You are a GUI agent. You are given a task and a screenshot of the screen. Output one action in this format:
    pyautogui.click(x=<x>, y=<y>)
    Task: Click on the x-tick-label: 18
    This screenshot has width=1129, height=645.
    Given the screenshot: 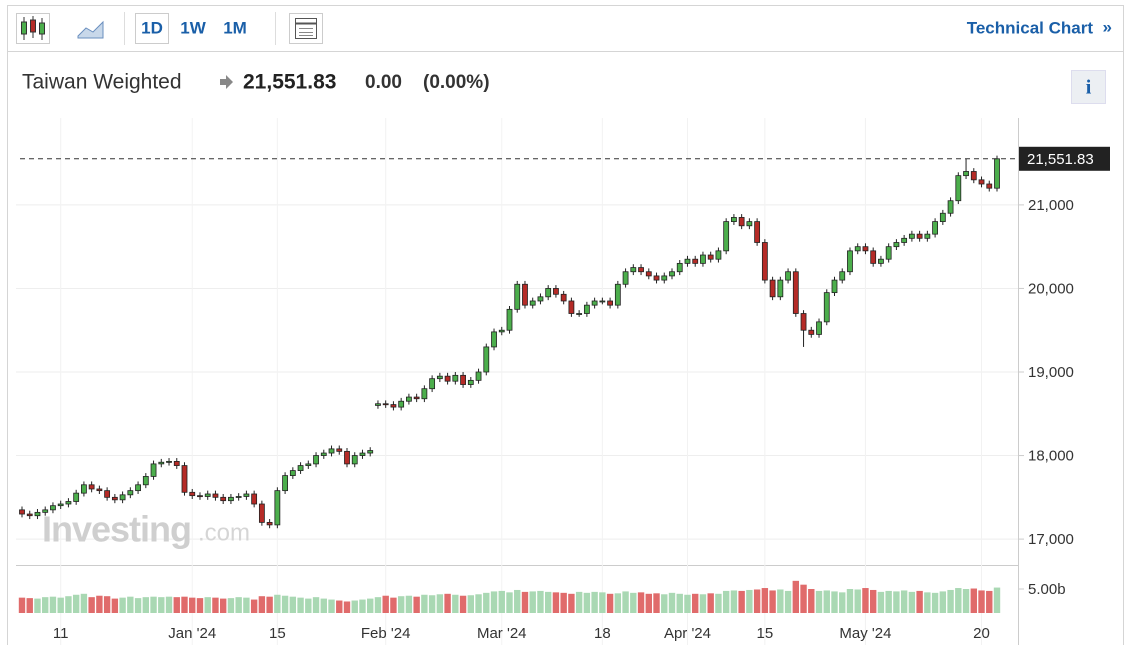 What is the action you would take?
    pyautogui.click(x=602, y=633)
    